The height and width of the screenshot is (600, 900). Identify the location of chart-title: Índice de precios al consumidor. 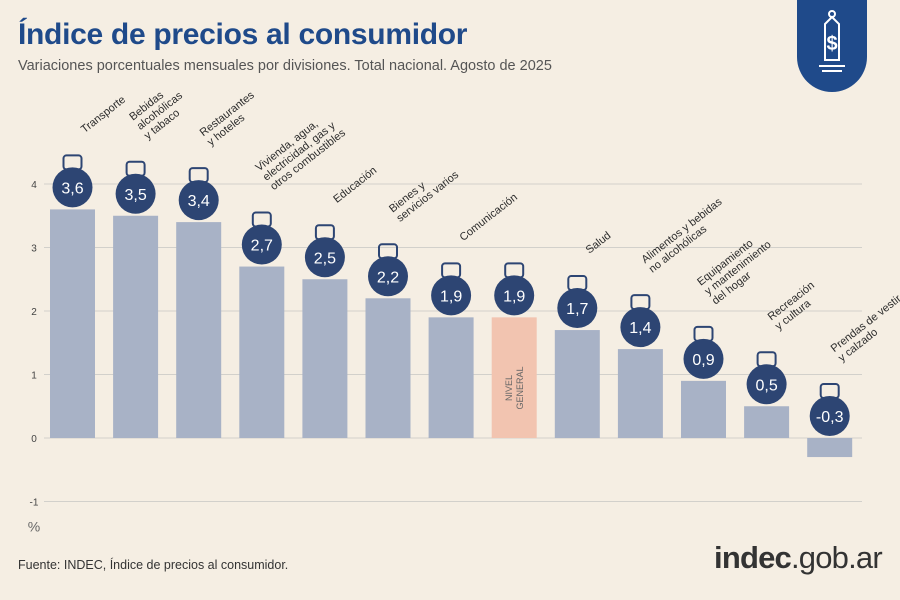
(243, 34).